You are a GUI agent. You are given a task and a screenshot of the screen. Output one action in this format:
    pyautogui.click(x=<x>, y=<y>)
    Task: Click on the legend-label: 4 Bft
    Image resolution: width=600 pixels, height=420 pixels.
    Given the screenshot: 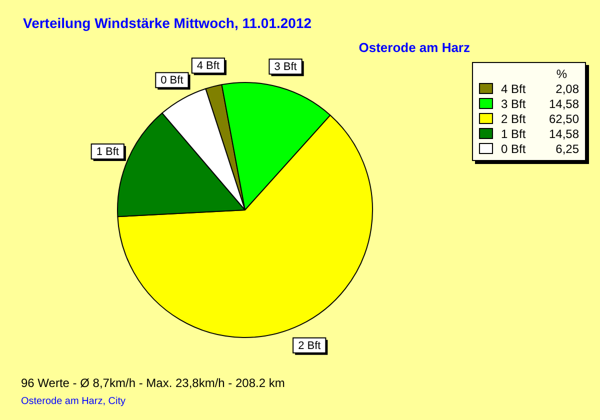 What is the action you would take?
    pyautogui.click(x=514, y=89)
    